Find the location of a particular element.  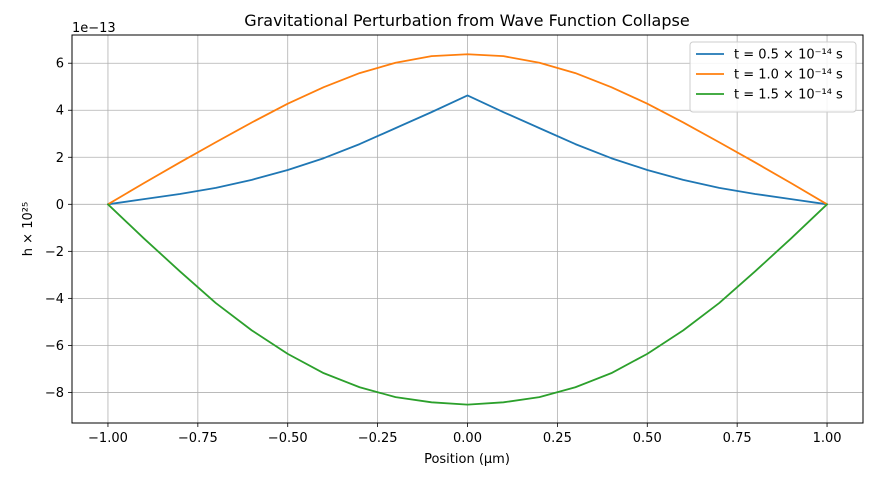

x-tick-label: −0.25 is located at coordinates (378, 438).